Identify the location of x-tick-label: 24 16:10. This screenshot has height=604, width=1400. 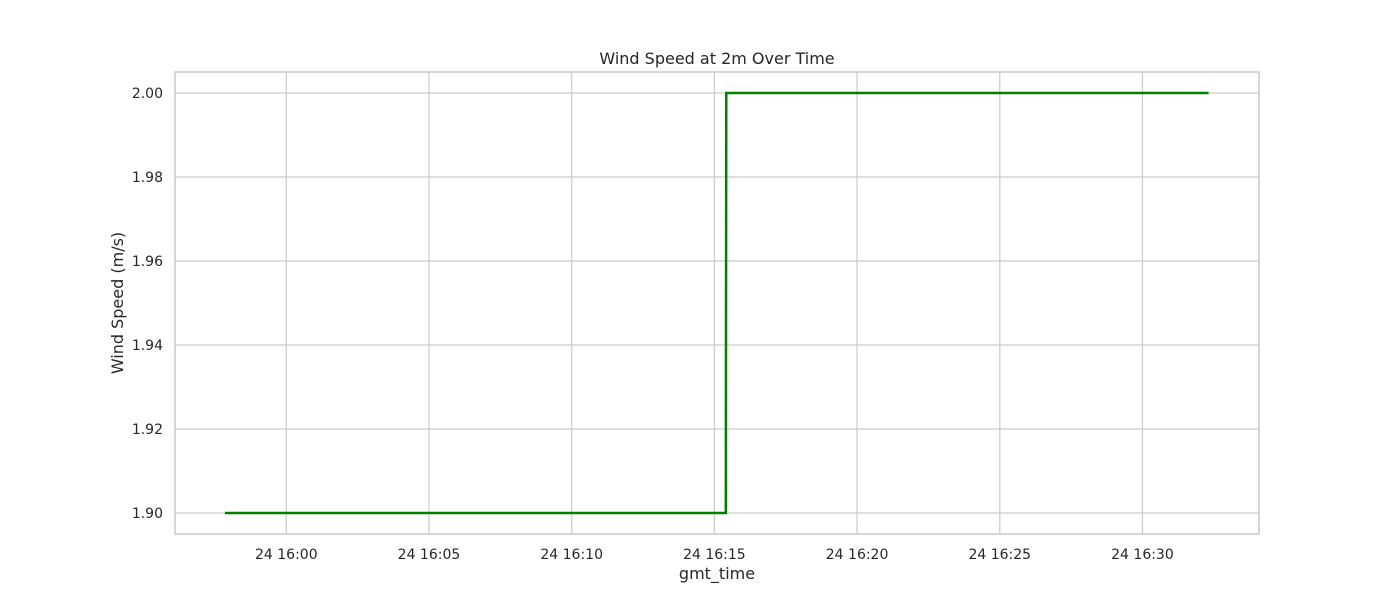
(571, 555).